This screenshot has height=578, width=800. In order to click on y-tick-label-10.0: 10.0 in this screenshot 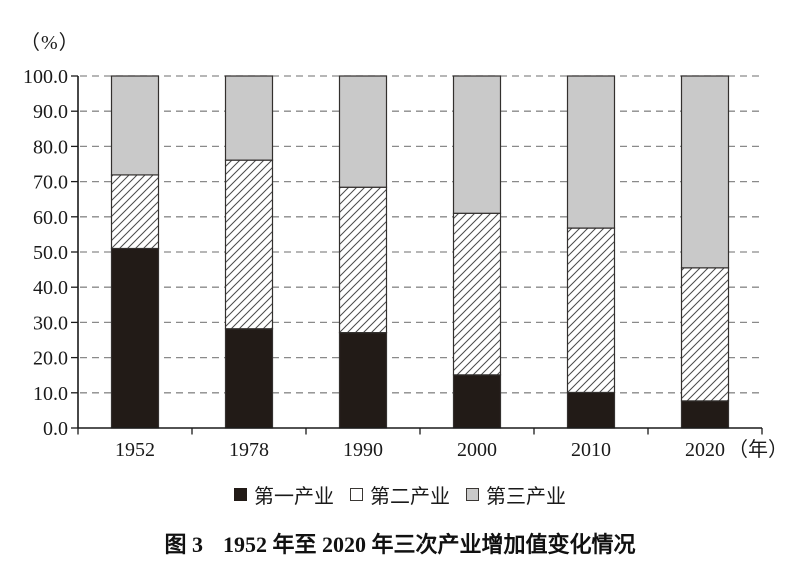, I will do `click(50, 394)`.